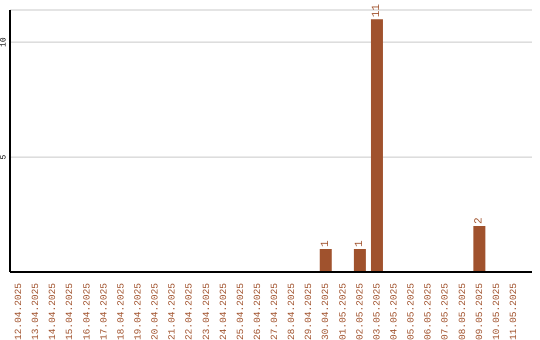 This screenshot has height=340, width=540. I want to click on x-tick-label: 08.05.2025, so click(462, 311).